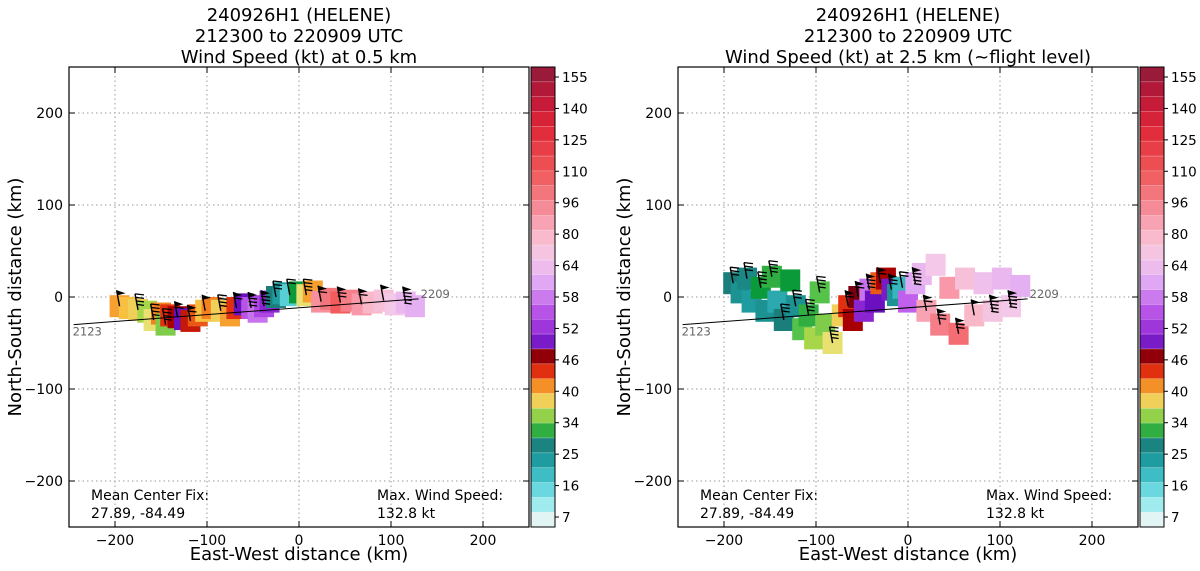 This screenshot has width=1200, height=571. I want to click on y-tick-label: 100, so click(658, 206).